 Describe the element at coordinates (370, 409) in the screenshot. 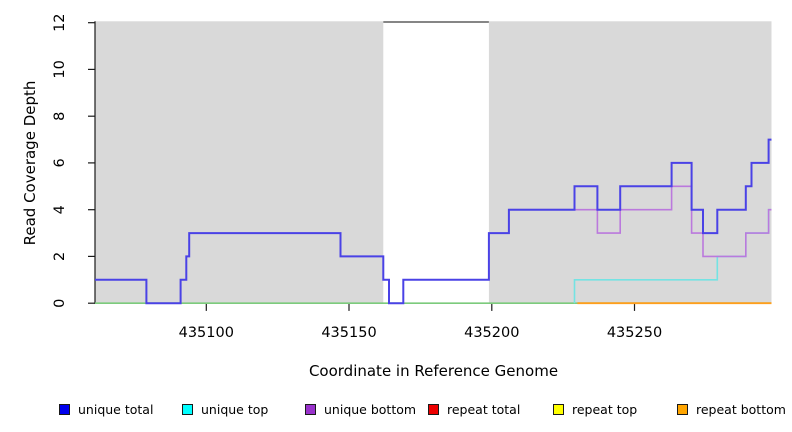

I see `legend-label: unique bottom` at that location.